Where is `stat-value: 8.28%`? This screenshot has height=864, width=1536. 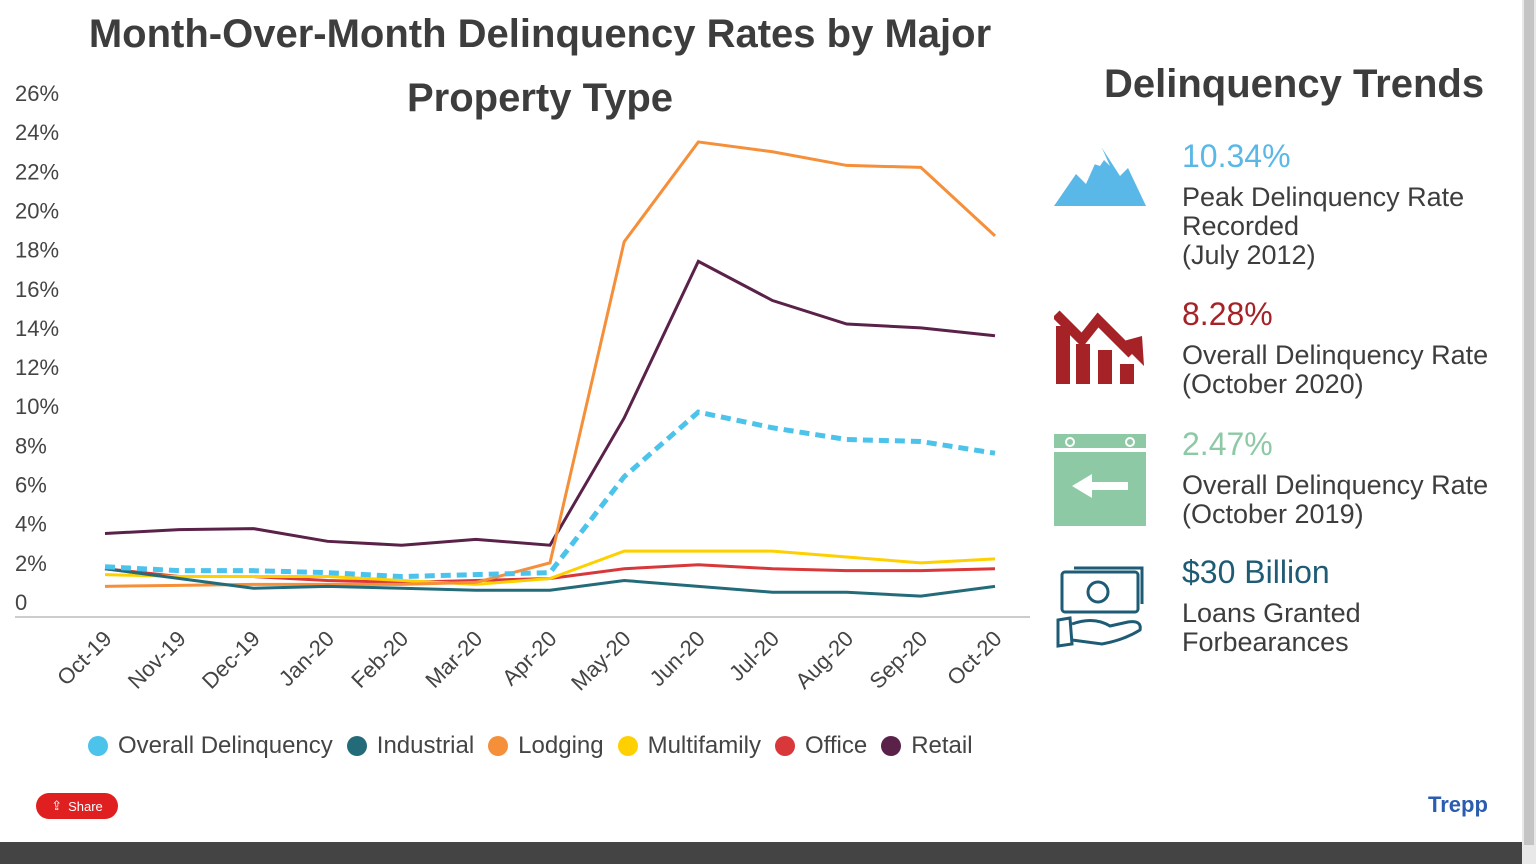 stat-value: 8.28% is located at coordinates (1227, 314).